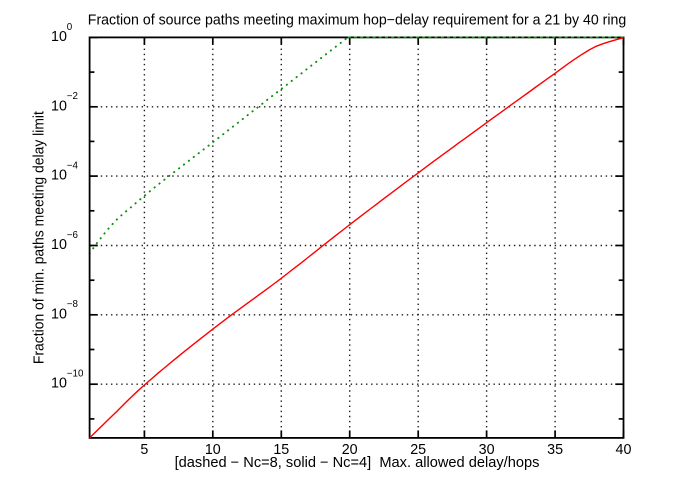  What do you see at coordinates (281, 450) in the screenshot?
I see `svg-text: 15` at bounding box center [281, 450].